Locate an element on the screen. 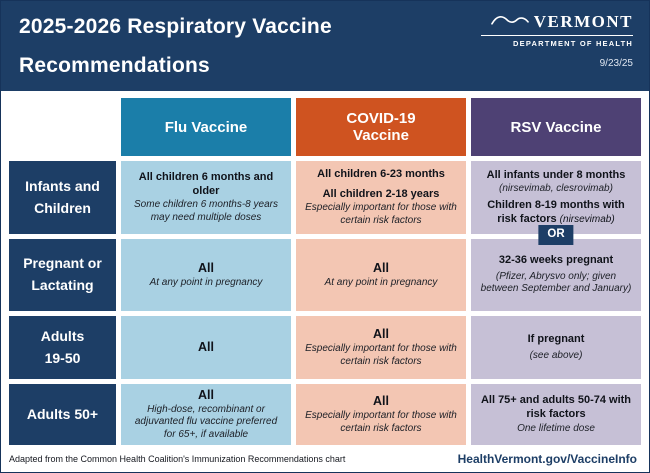  cell-pregnant-flu: All At any point in pregnancy is located at coordinates (206, 275).